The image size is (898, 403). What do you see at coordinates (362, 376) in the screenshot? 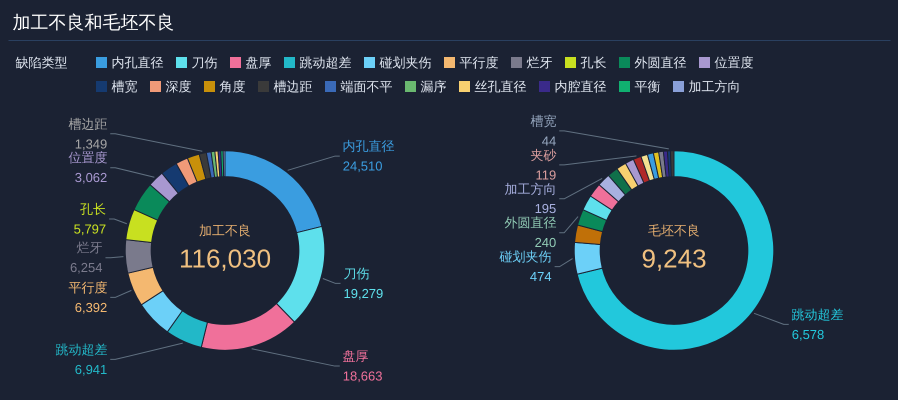
I see `data-label: 18,663` at bounding box center [362, 376].